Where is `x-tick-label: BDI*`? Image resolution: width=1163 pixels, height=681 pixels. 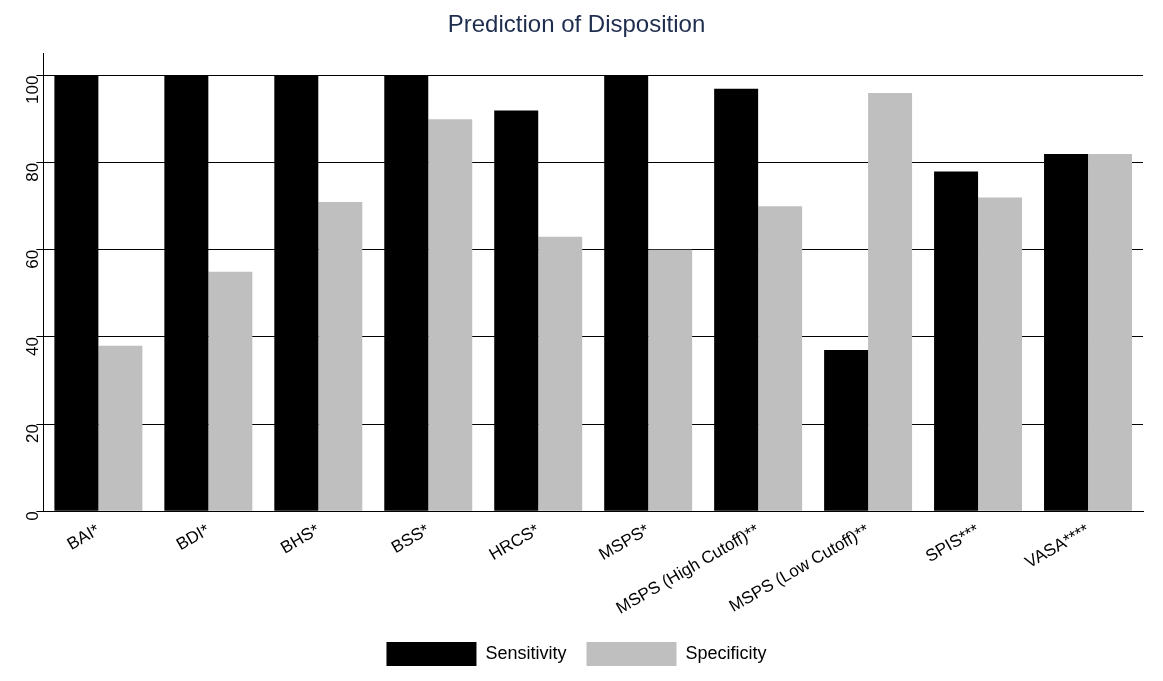
x-tick-label: BDI* is located at coordinates (193, 537).